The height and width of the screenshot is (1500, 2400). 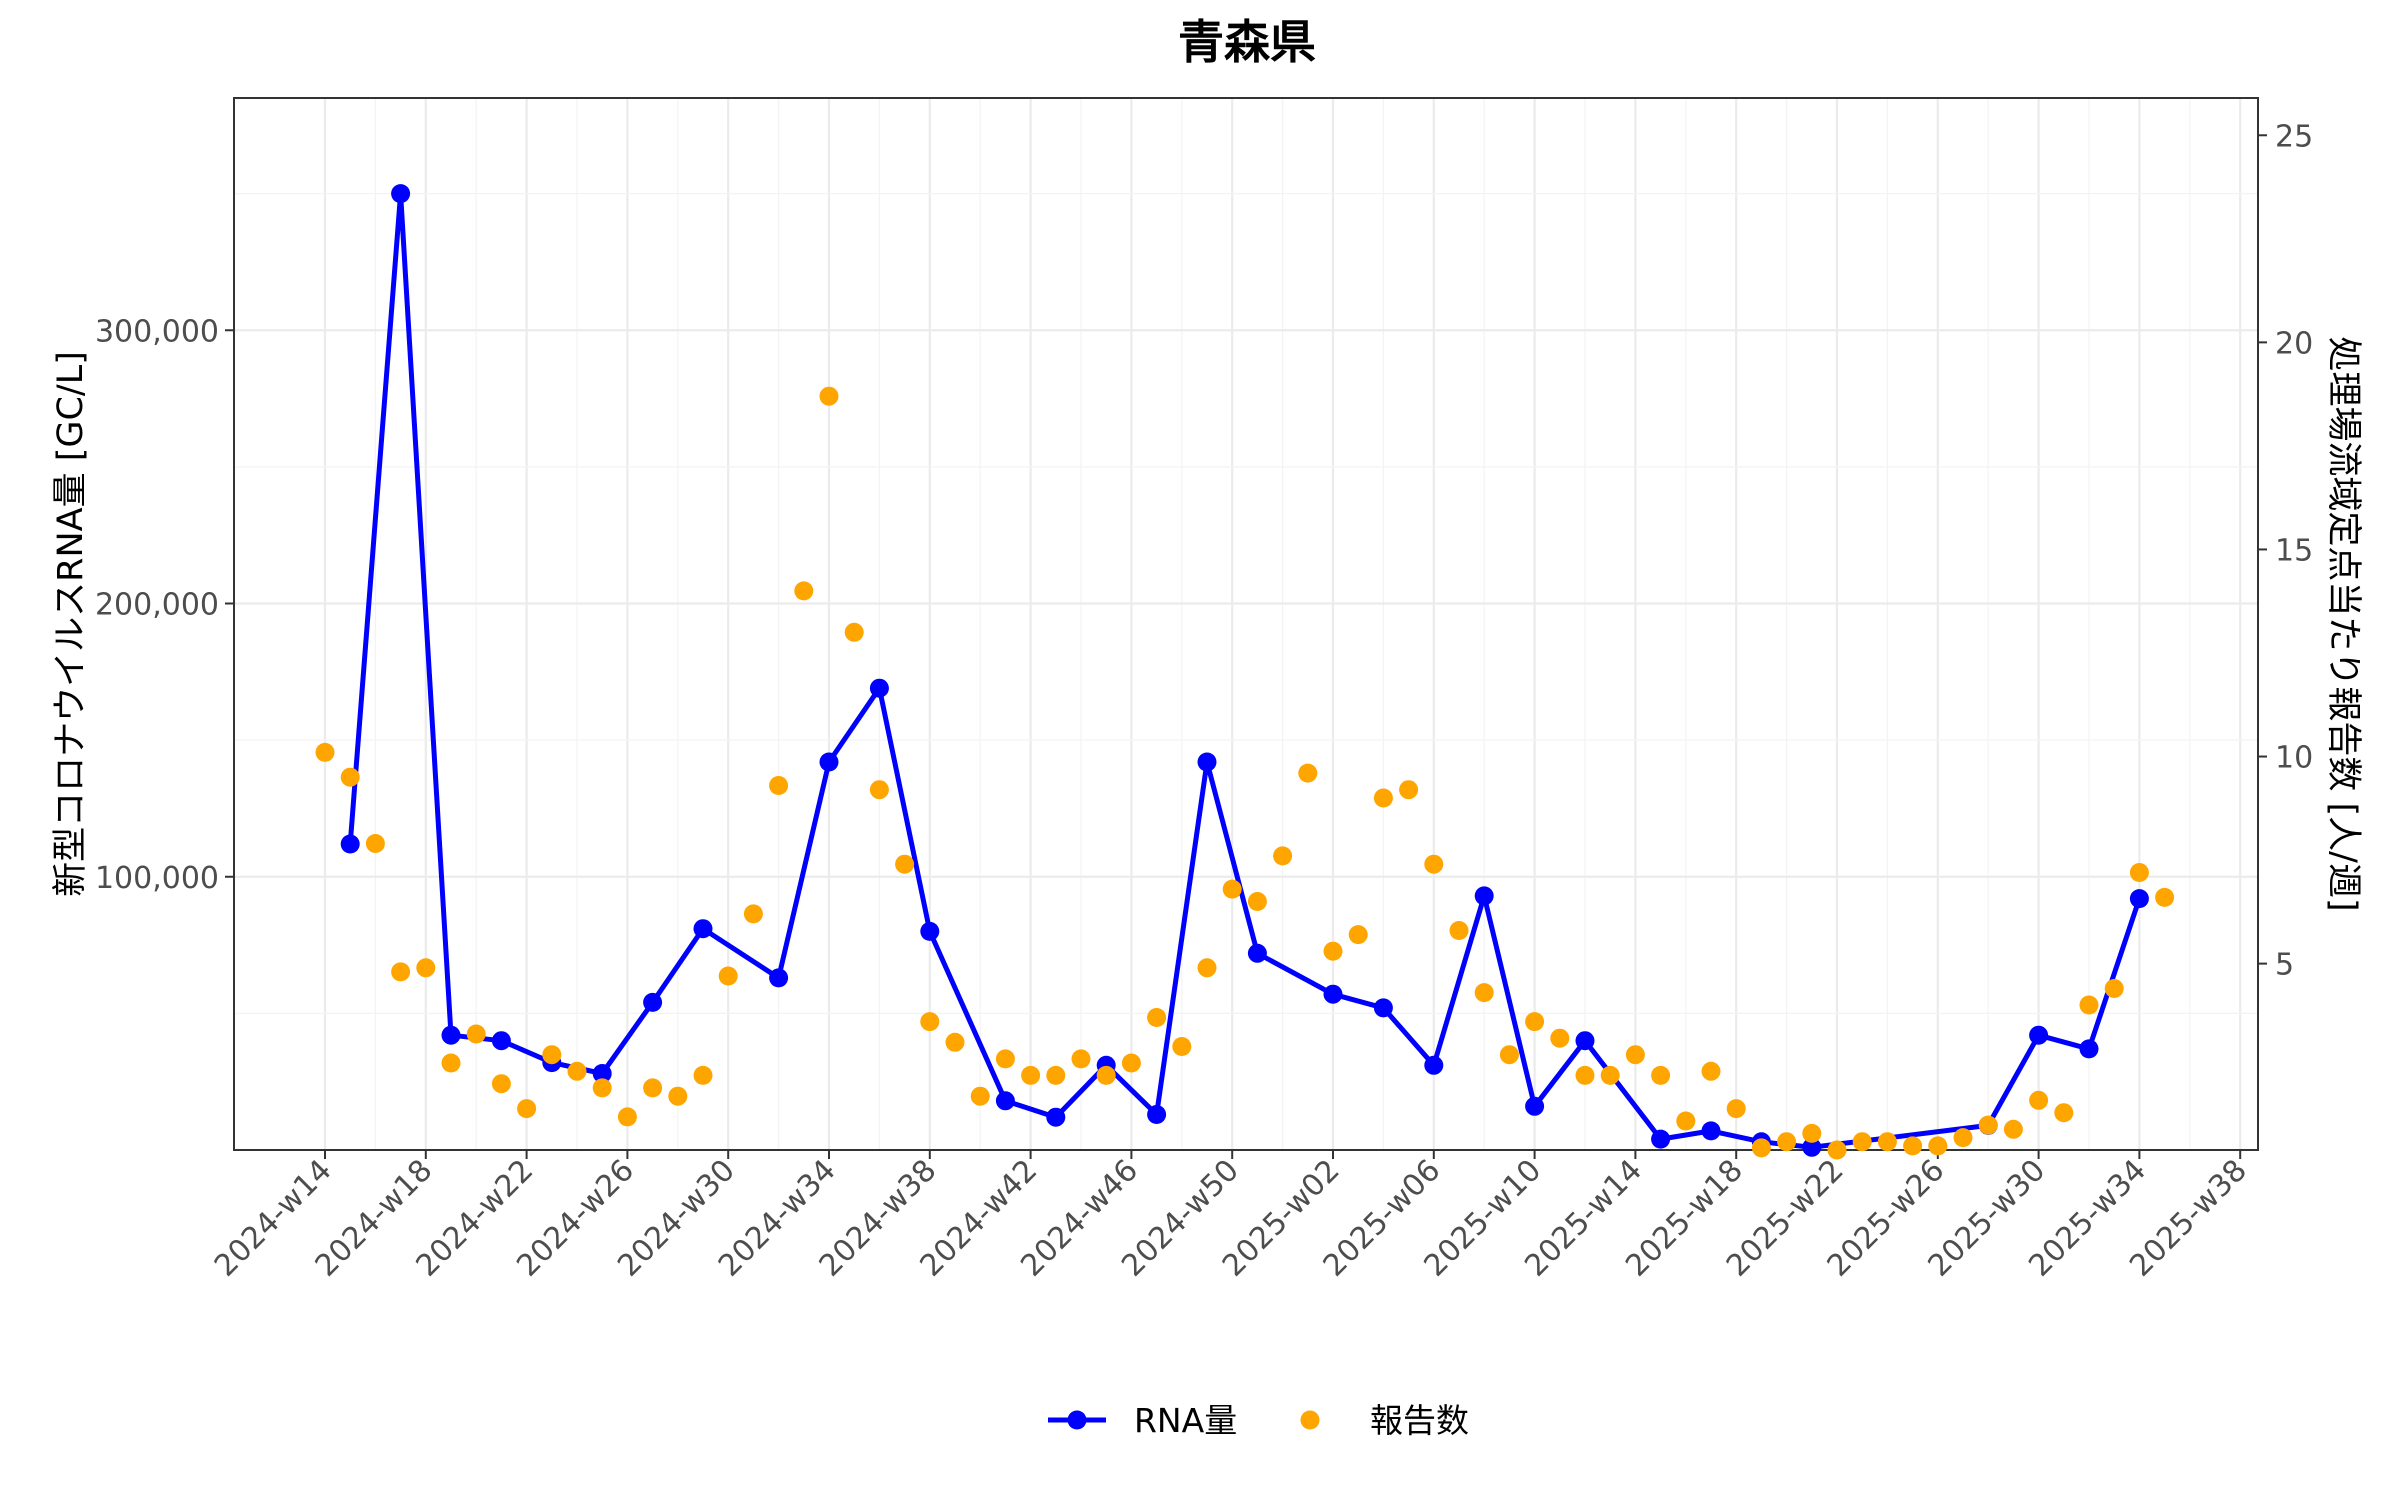 I want to click on y-tick-label: 200,000, so click(x=157, y=605).